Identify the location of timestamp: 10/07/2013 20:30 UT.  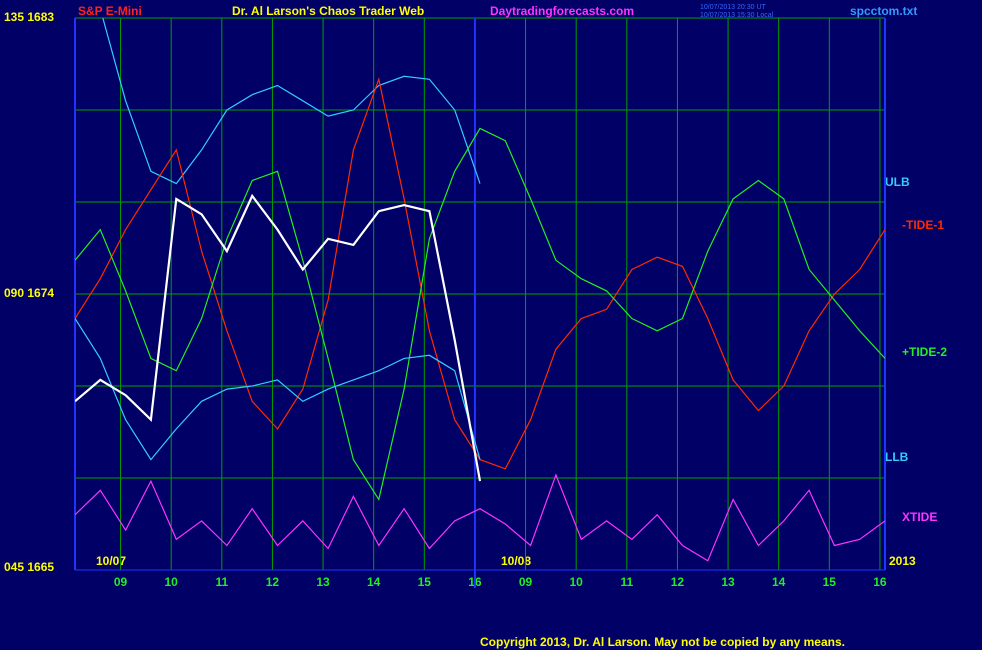
(733, 7).